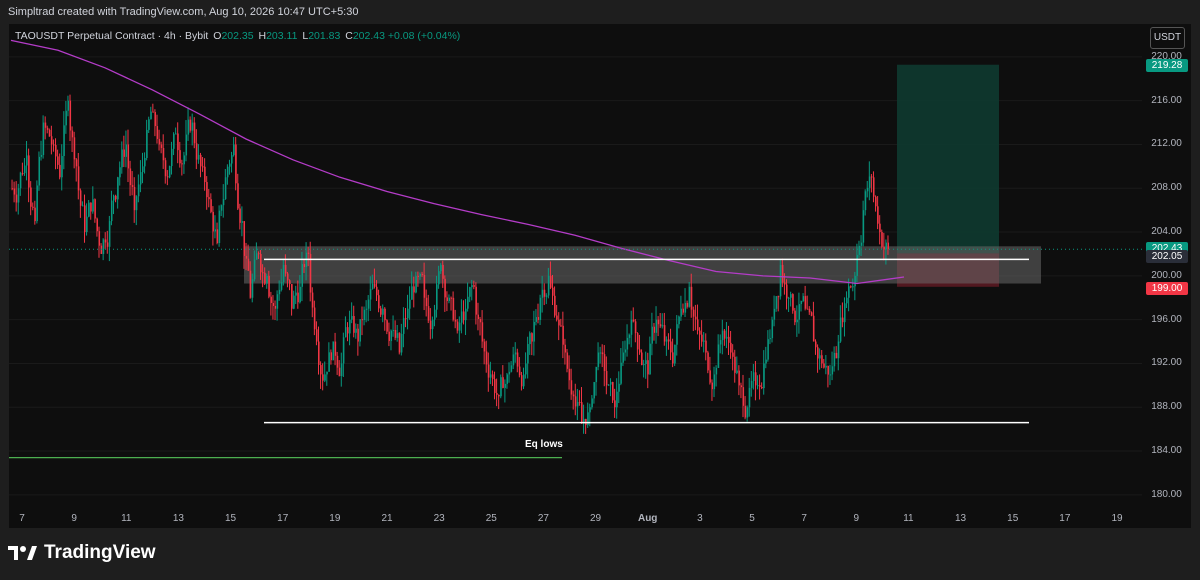  I want to click on open-label: O, so click(217, 36).